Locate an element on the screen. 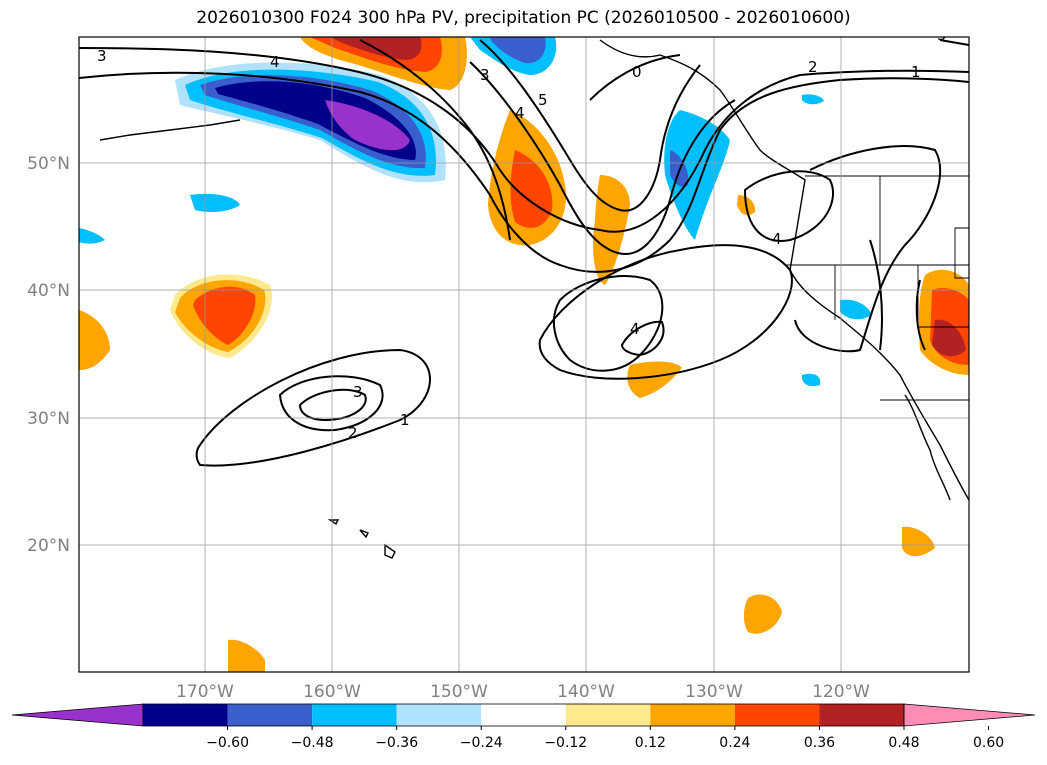  colorbar-tick-label: 0.60 is located at coordinates (988, 743).